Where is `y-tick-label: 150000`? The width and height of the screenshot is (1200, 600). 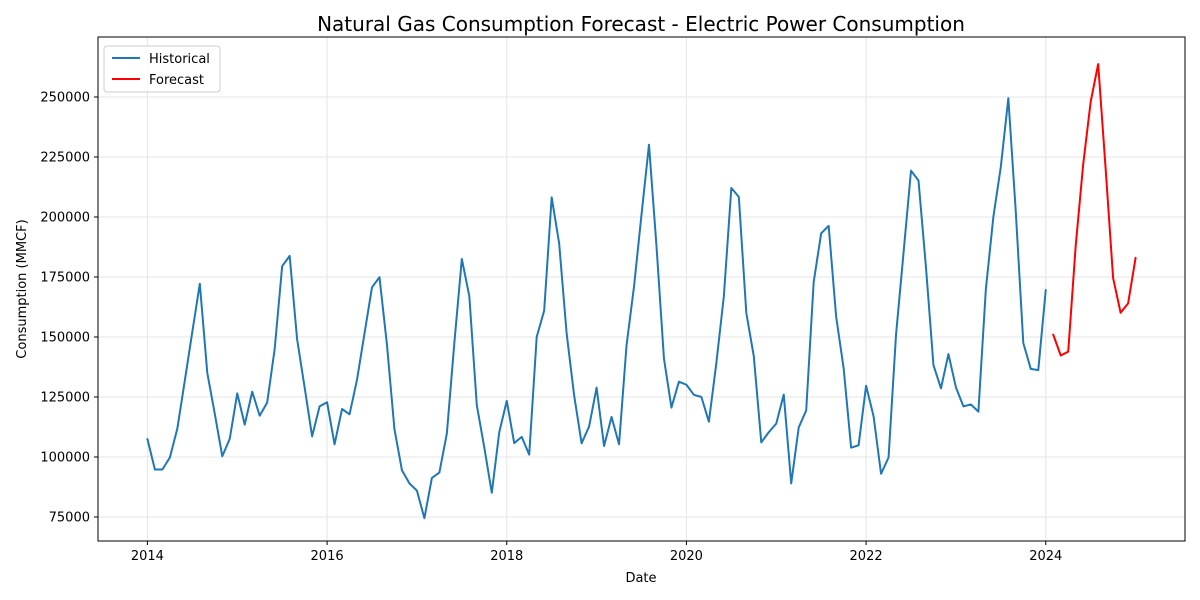
y-tick-label: 150000 is located at coordinates (65, 338).